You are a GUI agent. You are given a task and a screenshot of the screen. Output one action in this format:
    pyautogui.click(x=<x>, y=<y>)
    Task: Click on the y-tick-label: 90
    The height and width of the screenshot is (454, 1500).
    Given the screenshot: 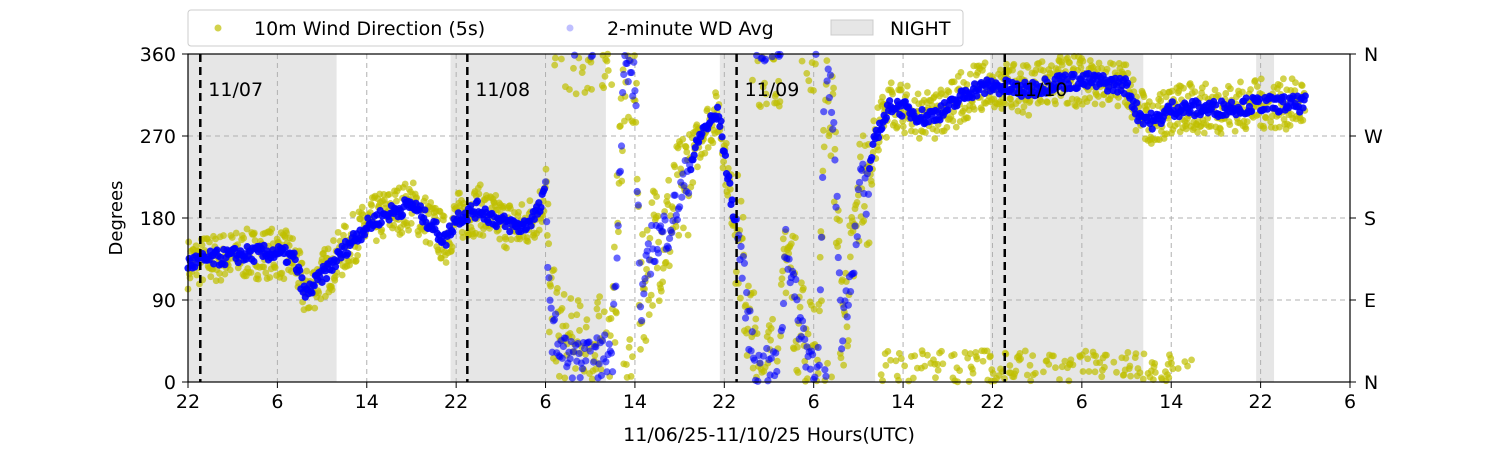 What is the action you would take?
    pyautogui.click(x=164, y=301)
    